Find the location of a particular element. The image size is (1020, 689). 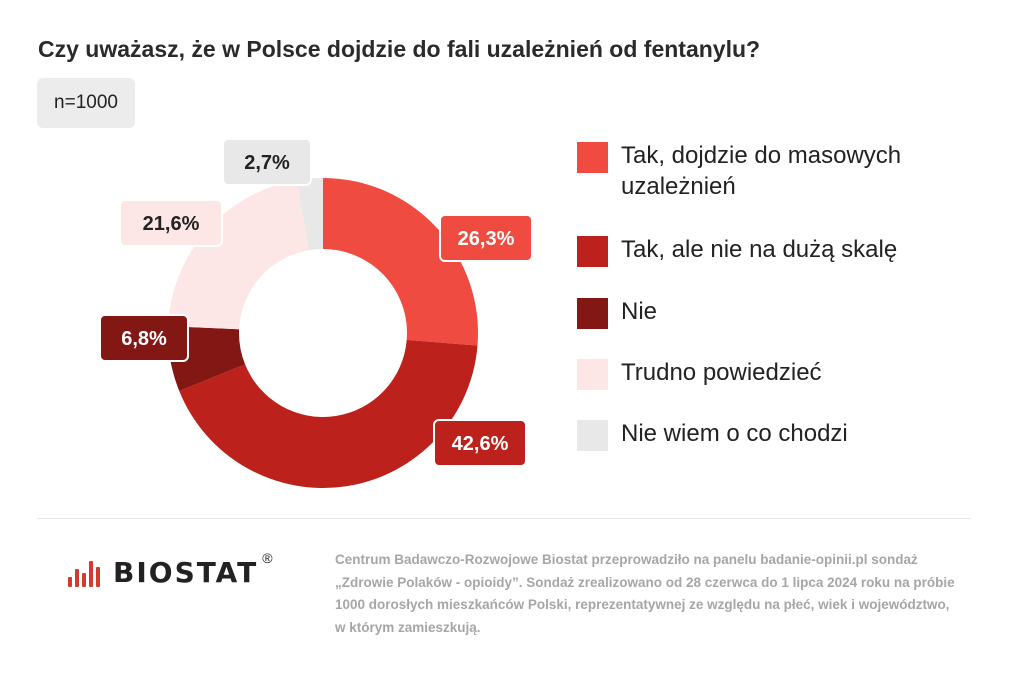

legend-item-masowe: Tak, dojdzie do masowych uzależnień is located at coordinates (764, 171).